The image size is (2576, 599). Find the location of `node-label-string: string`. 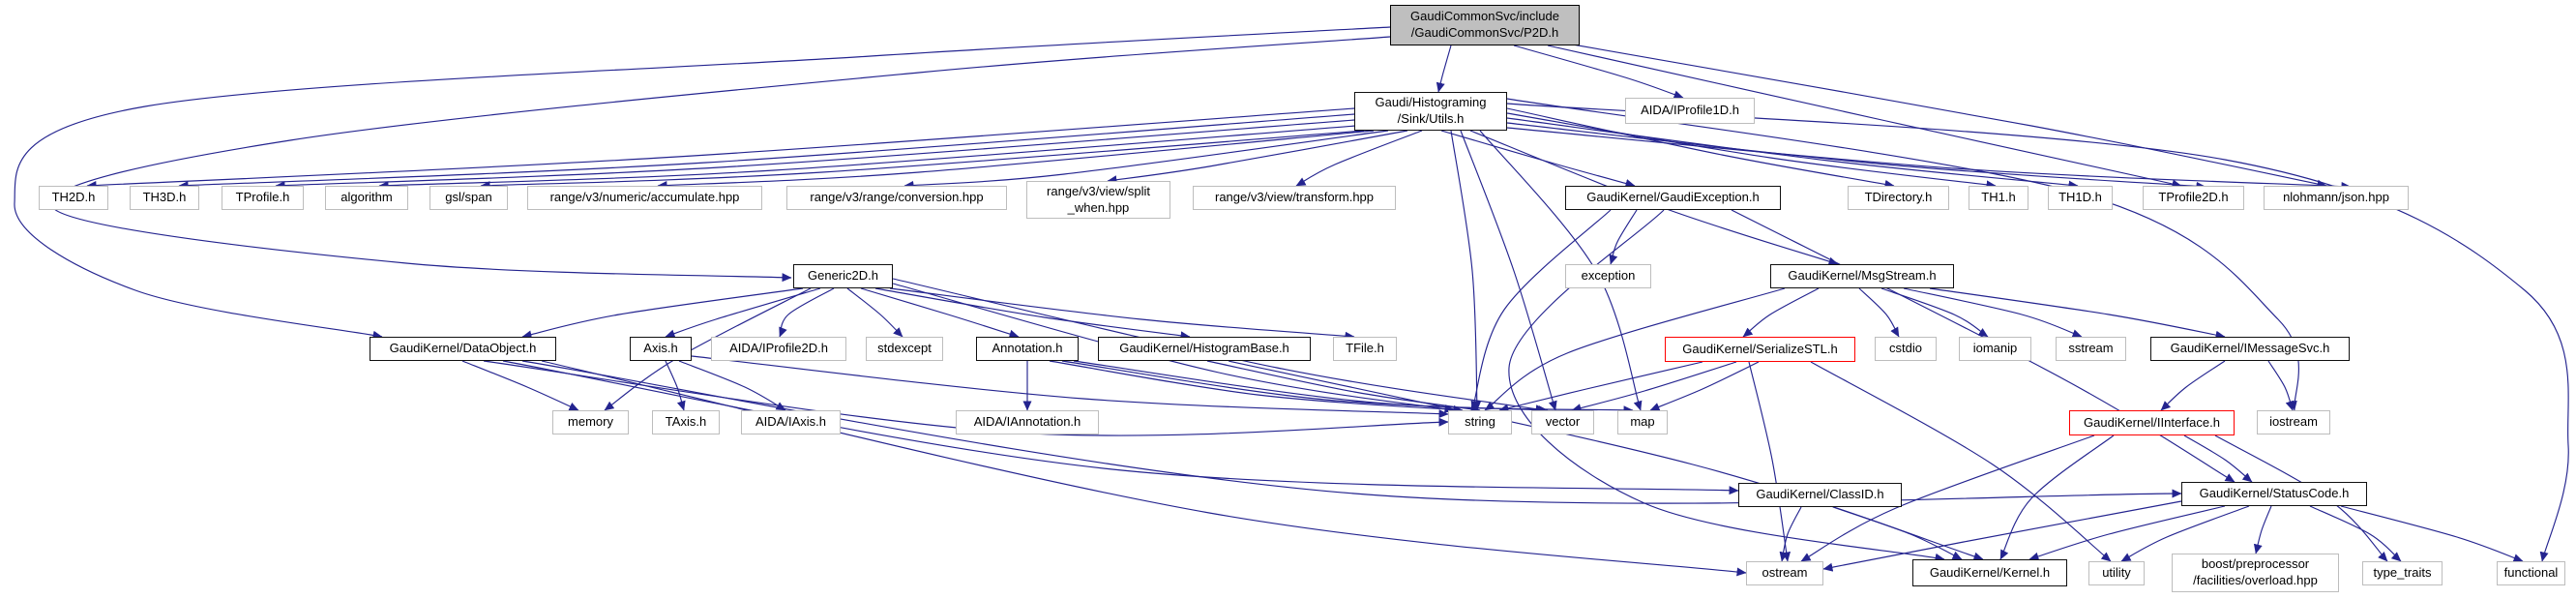

node-label-string: string is located at coordinates (1480, 422).